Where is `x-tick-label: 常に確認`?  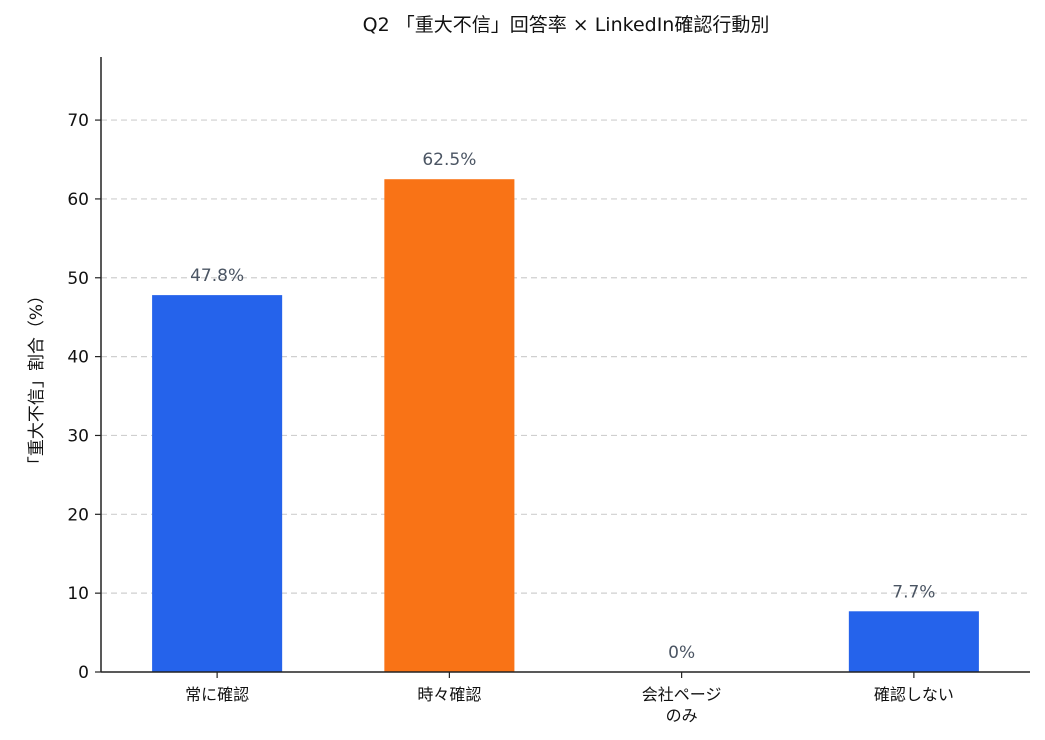
x-tick-label: 常に確認 is located at coordinates (217, 694).